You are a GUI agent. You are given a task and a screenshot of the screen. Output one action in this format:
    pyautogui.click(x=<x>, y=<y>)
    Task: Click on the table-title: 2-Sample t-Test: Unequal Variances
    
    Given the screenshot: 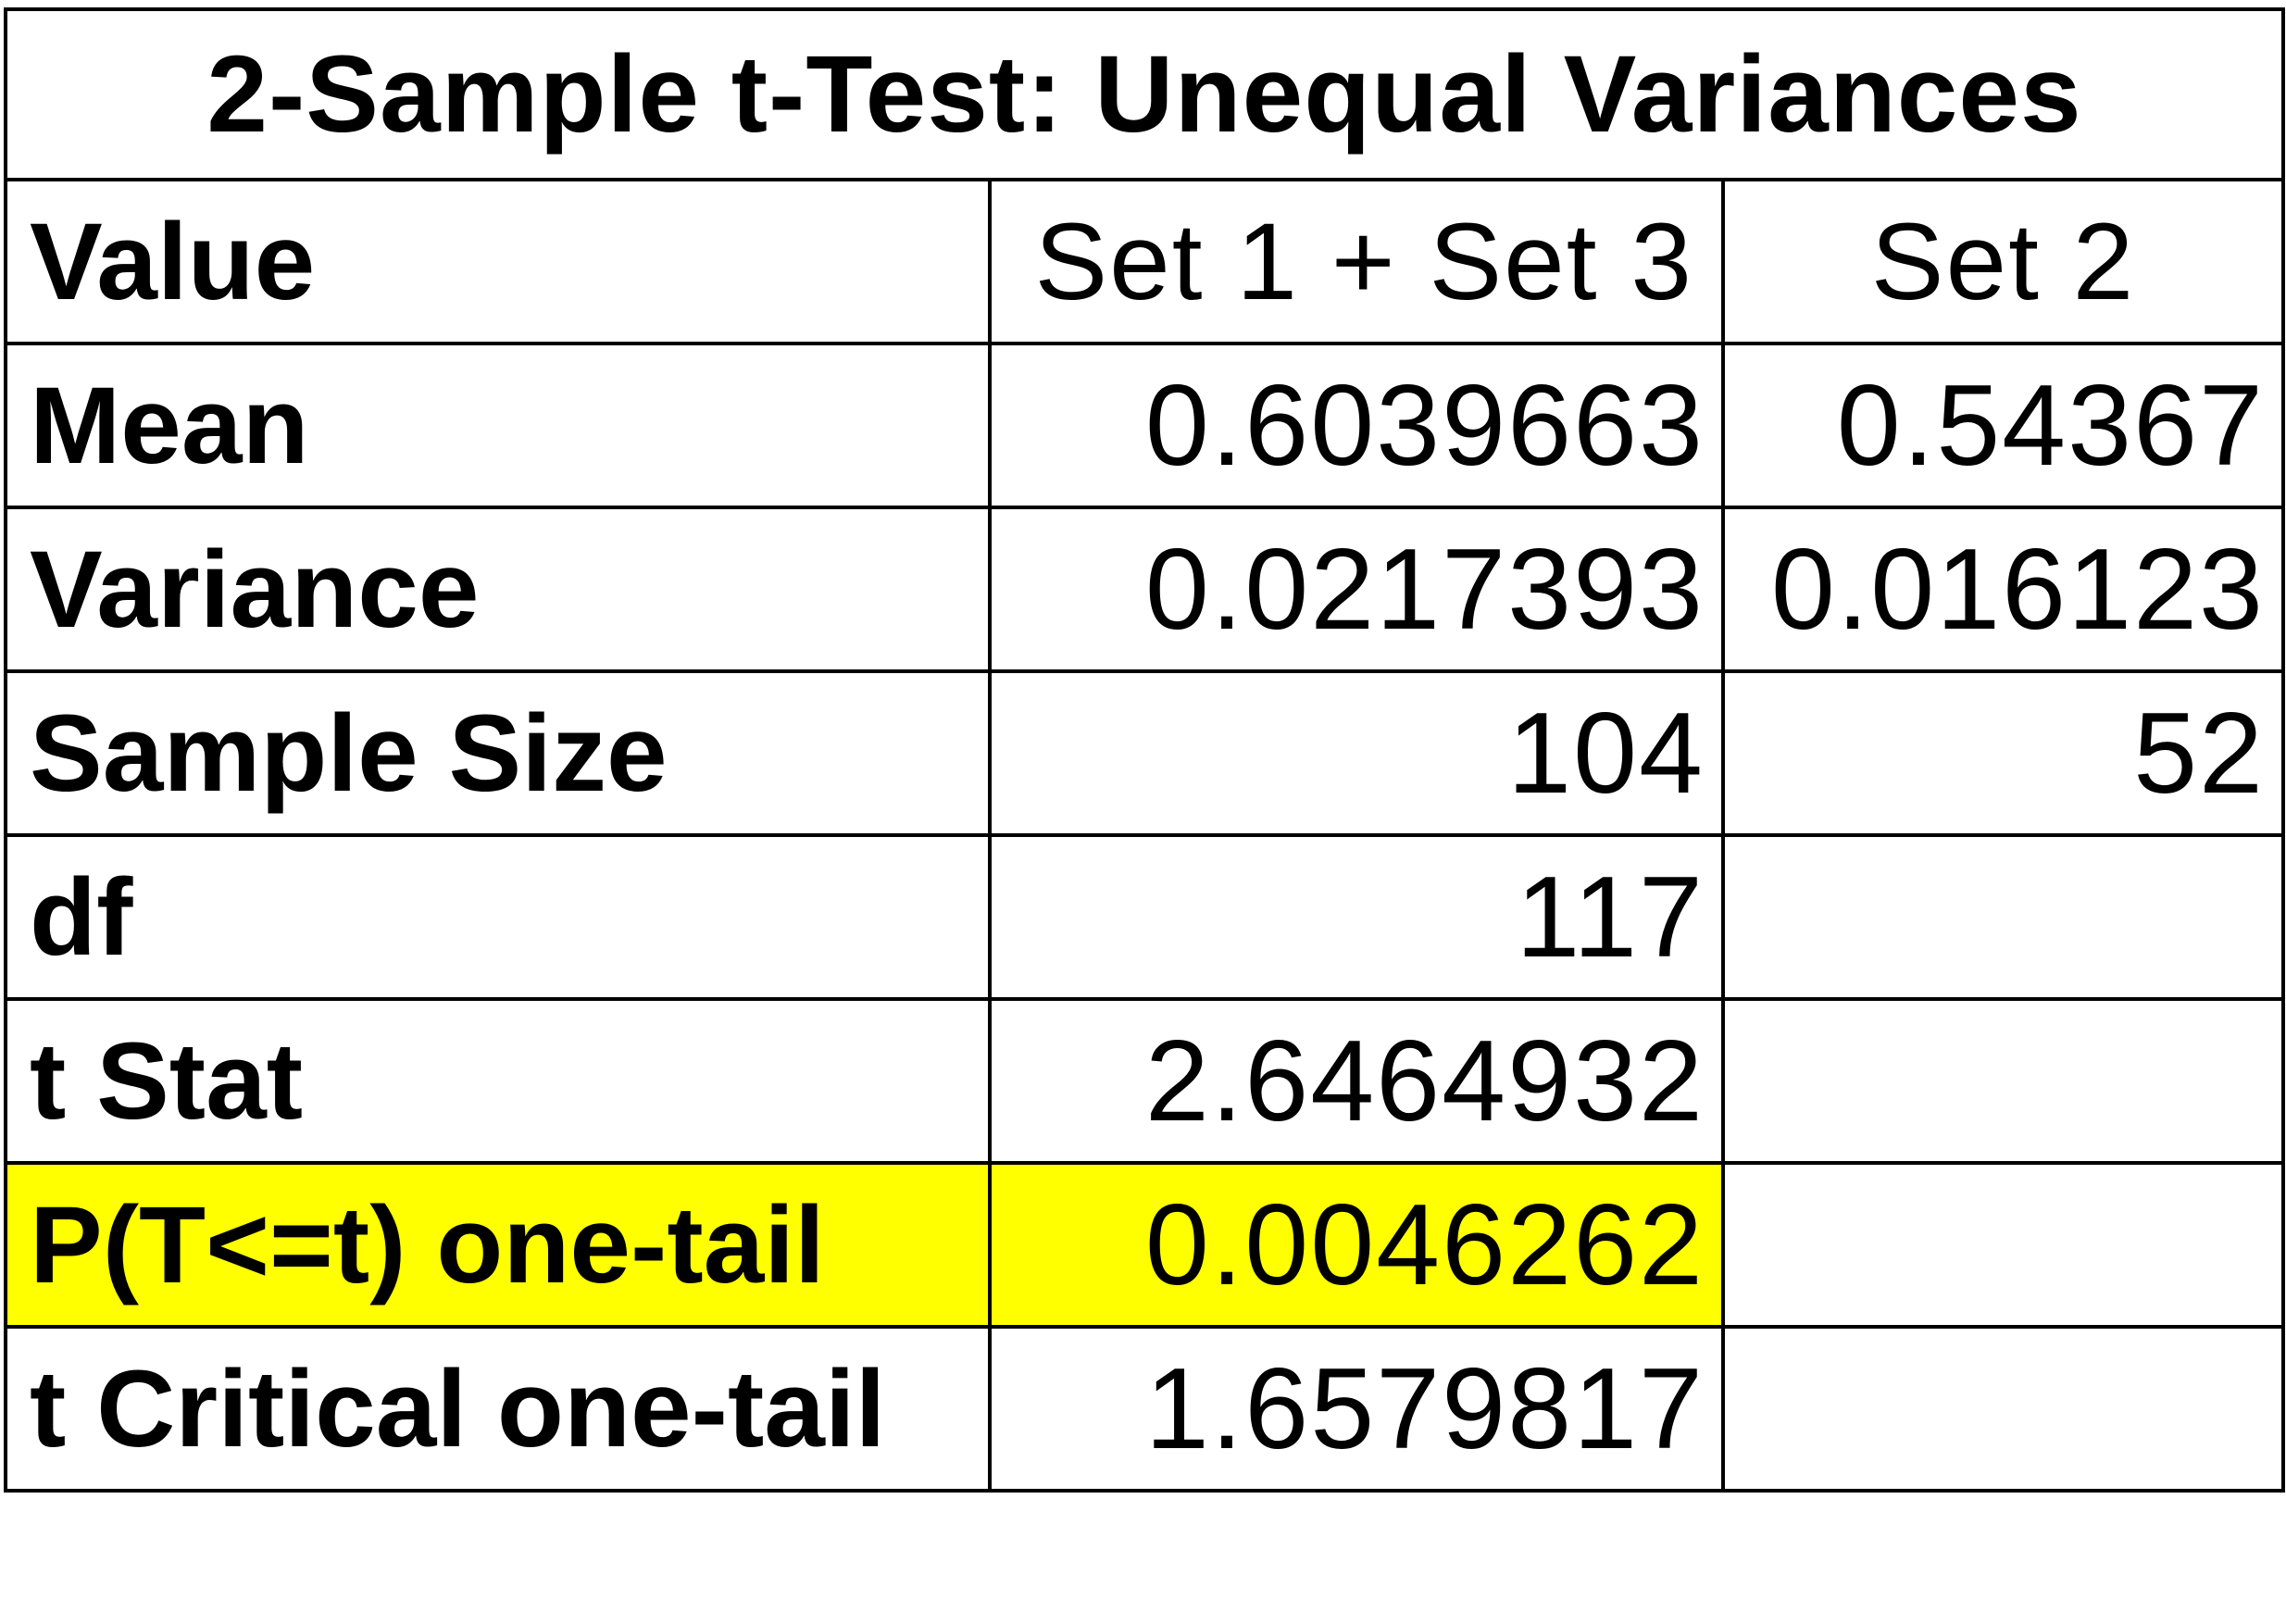 What is the action you would take?
    pyautogui.click(x=1144, y=94)
    